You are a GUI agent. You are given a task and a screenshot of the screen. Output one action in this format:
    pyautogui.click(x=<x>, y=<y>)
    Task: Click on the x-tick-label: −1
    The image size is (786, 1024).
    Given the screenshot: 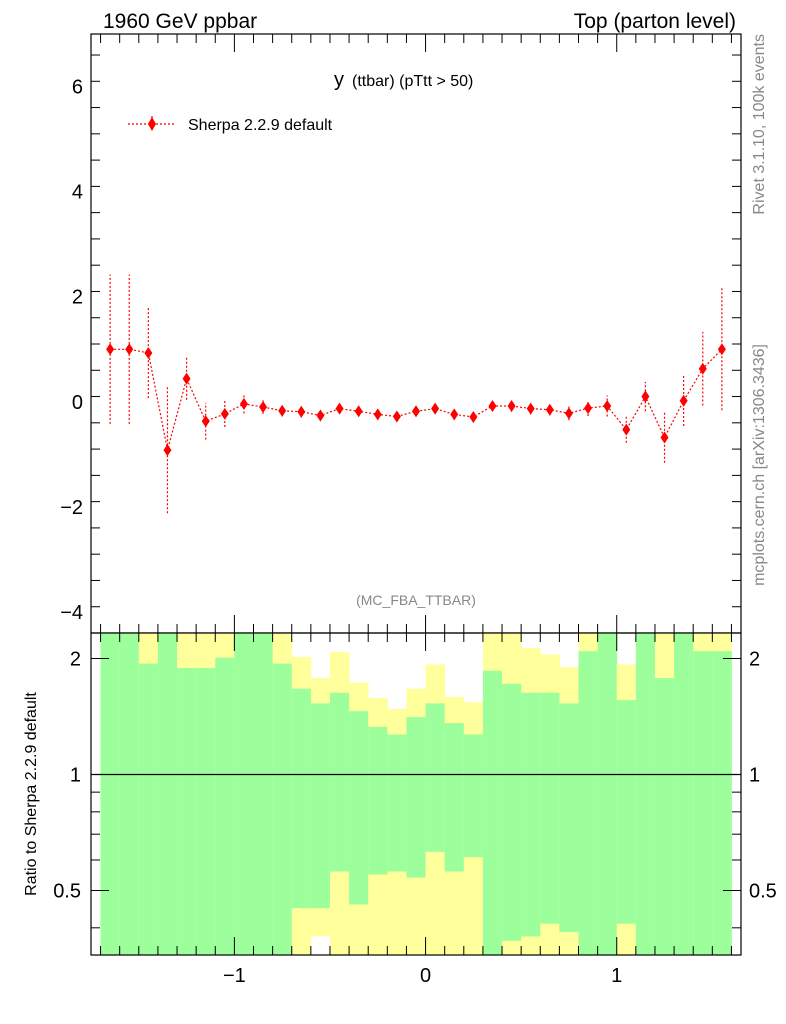 What is the action you would take?
    pyautogui.click(x=234, y=976)
    